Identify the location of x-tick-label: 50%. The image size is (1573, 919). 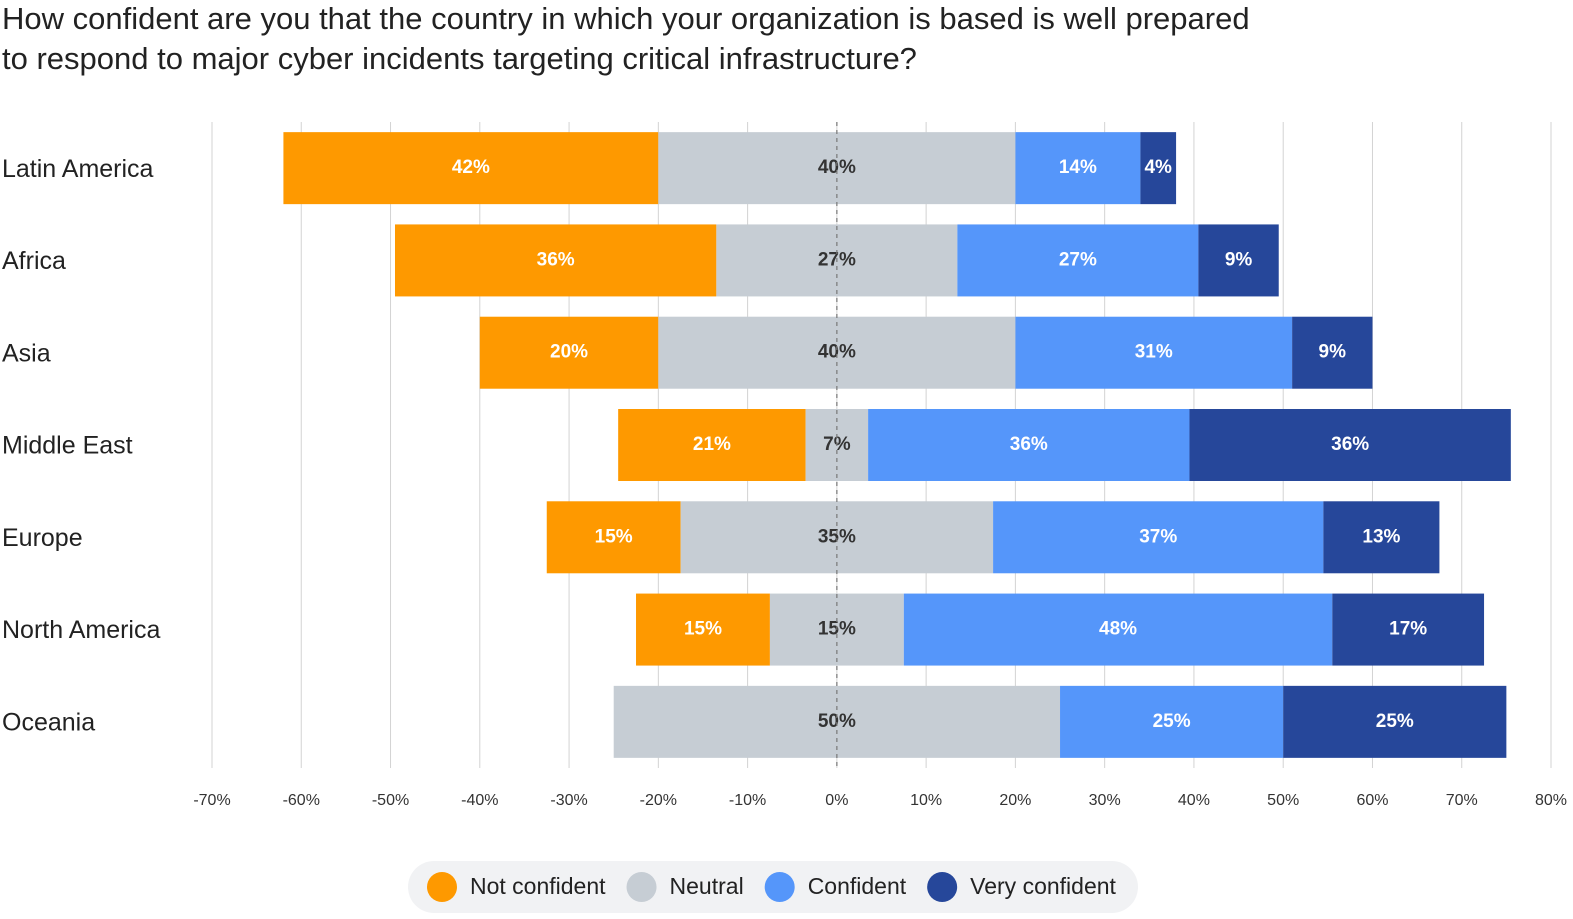
(1283, 800).